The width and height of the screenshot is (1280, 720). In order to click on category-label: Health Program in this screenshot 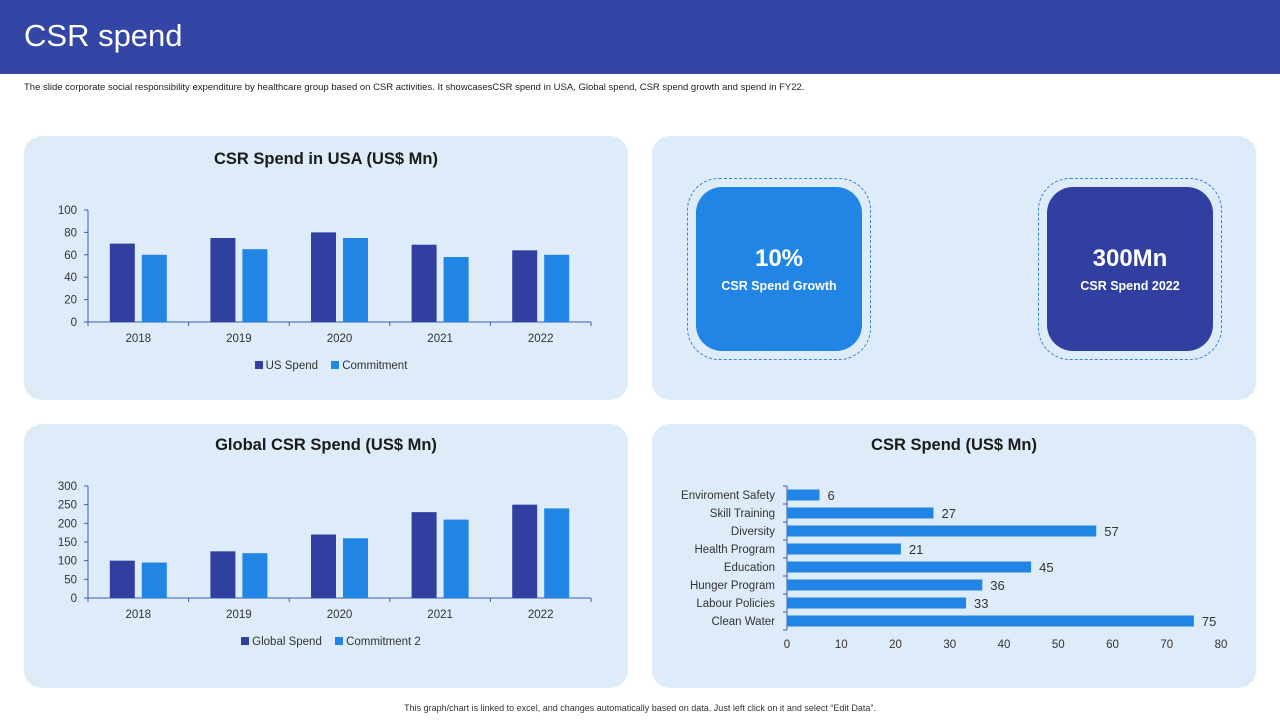, I will do `click(734, 550)`.